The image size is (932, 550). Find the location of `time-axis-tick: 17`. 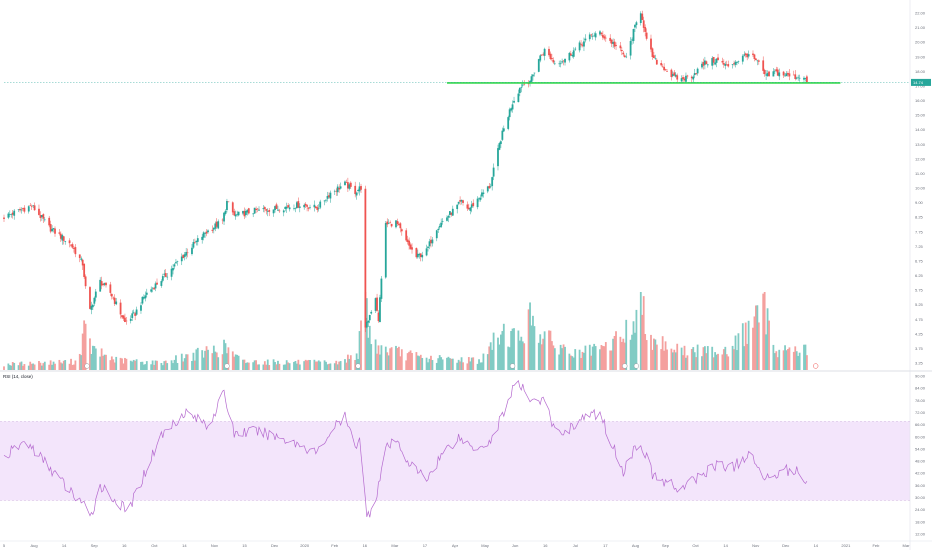

time-axis-tick: 17 is located at coordinates (425, 545).